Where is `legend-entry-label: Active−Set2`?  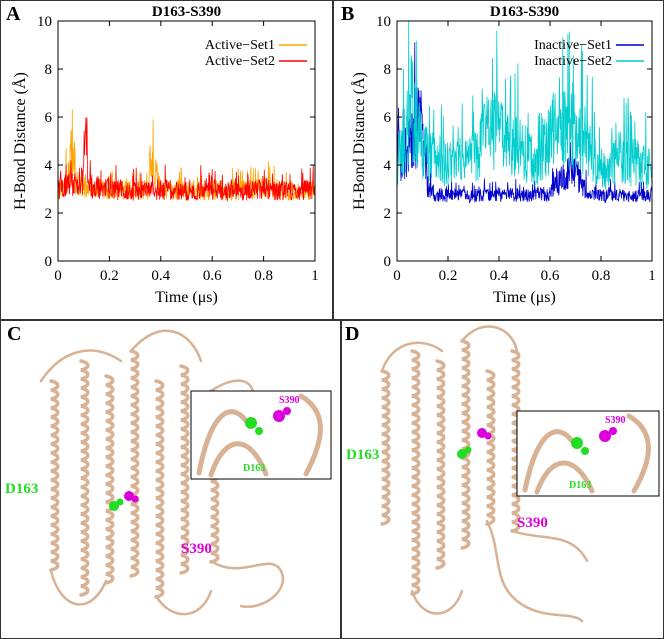
legend-entry-label: Active−Set2 is located at coordinates (240, 61).